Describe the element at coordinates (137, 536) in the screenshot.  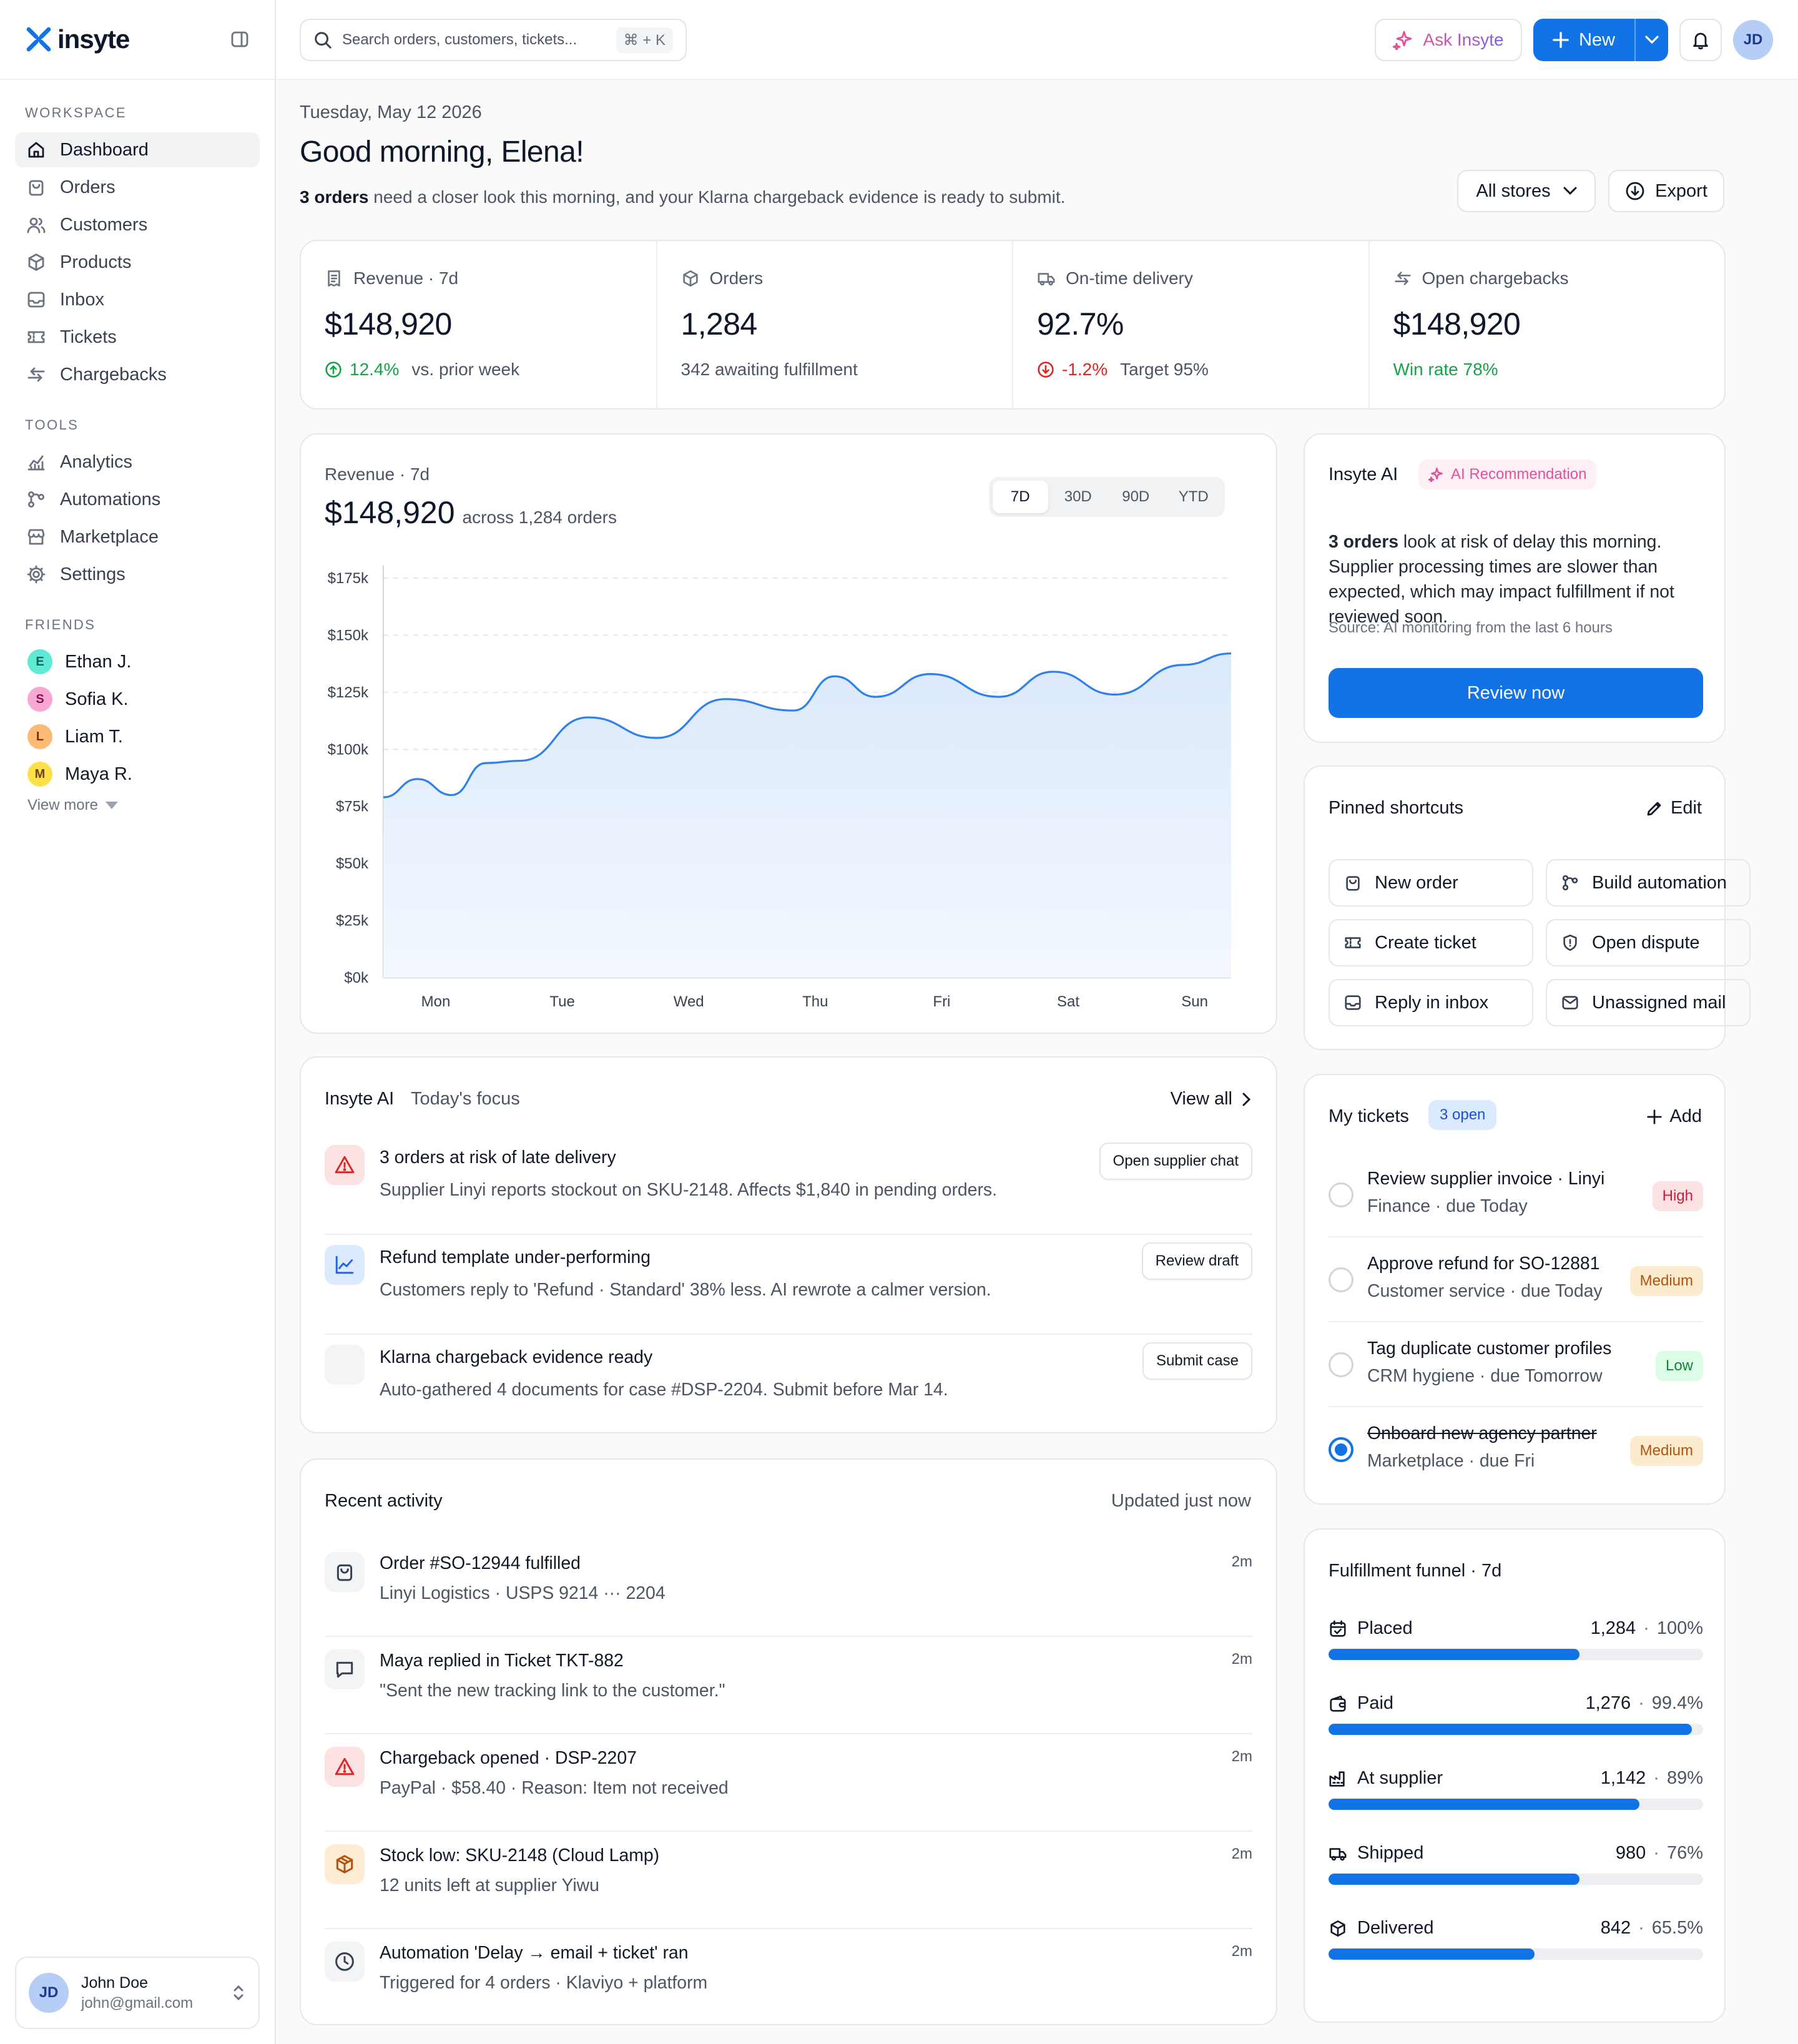
I see `sidebar-item-marketplace: Marketplace` at that location.